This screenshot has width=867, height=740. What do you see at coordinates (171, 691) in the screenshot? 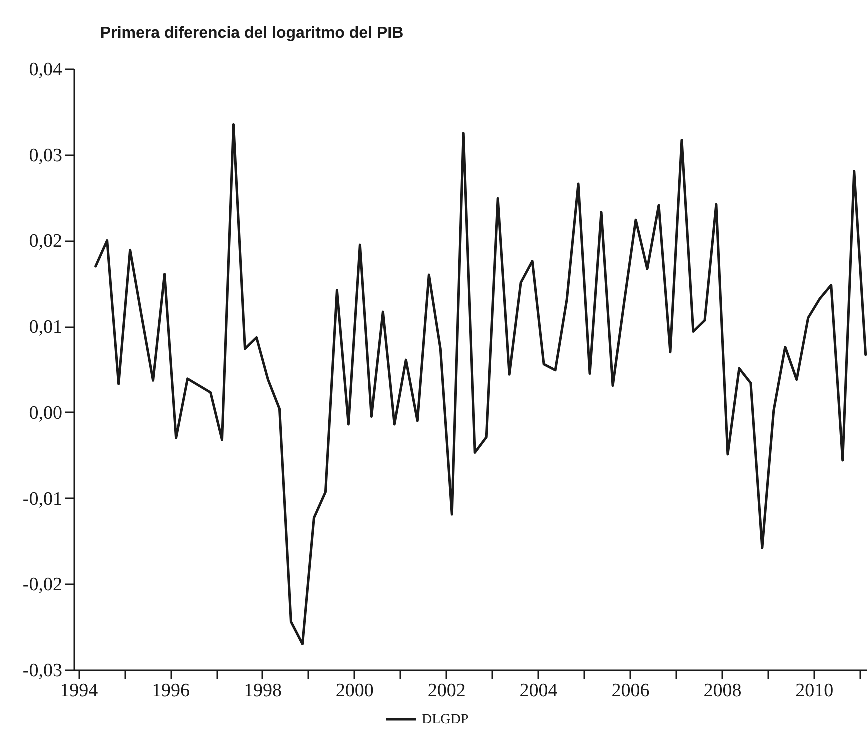
I see `x-tick-label: 1996` at bounding box center [171, 691].